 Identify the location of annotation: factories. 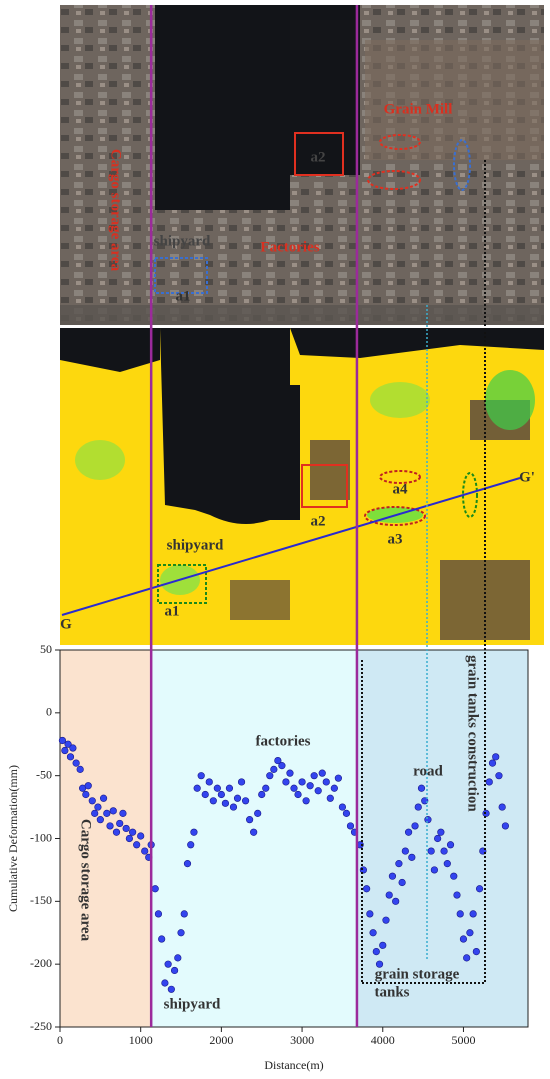
(283, 741).